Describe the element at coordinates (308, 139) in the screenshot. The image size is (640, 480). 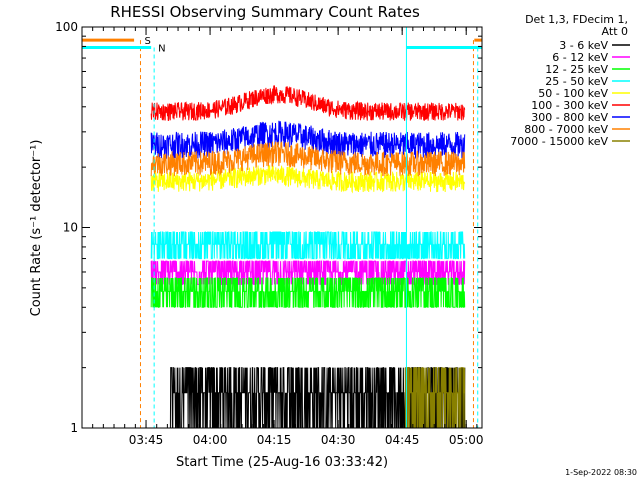
I see `series-300-800-kev-line` at that location.